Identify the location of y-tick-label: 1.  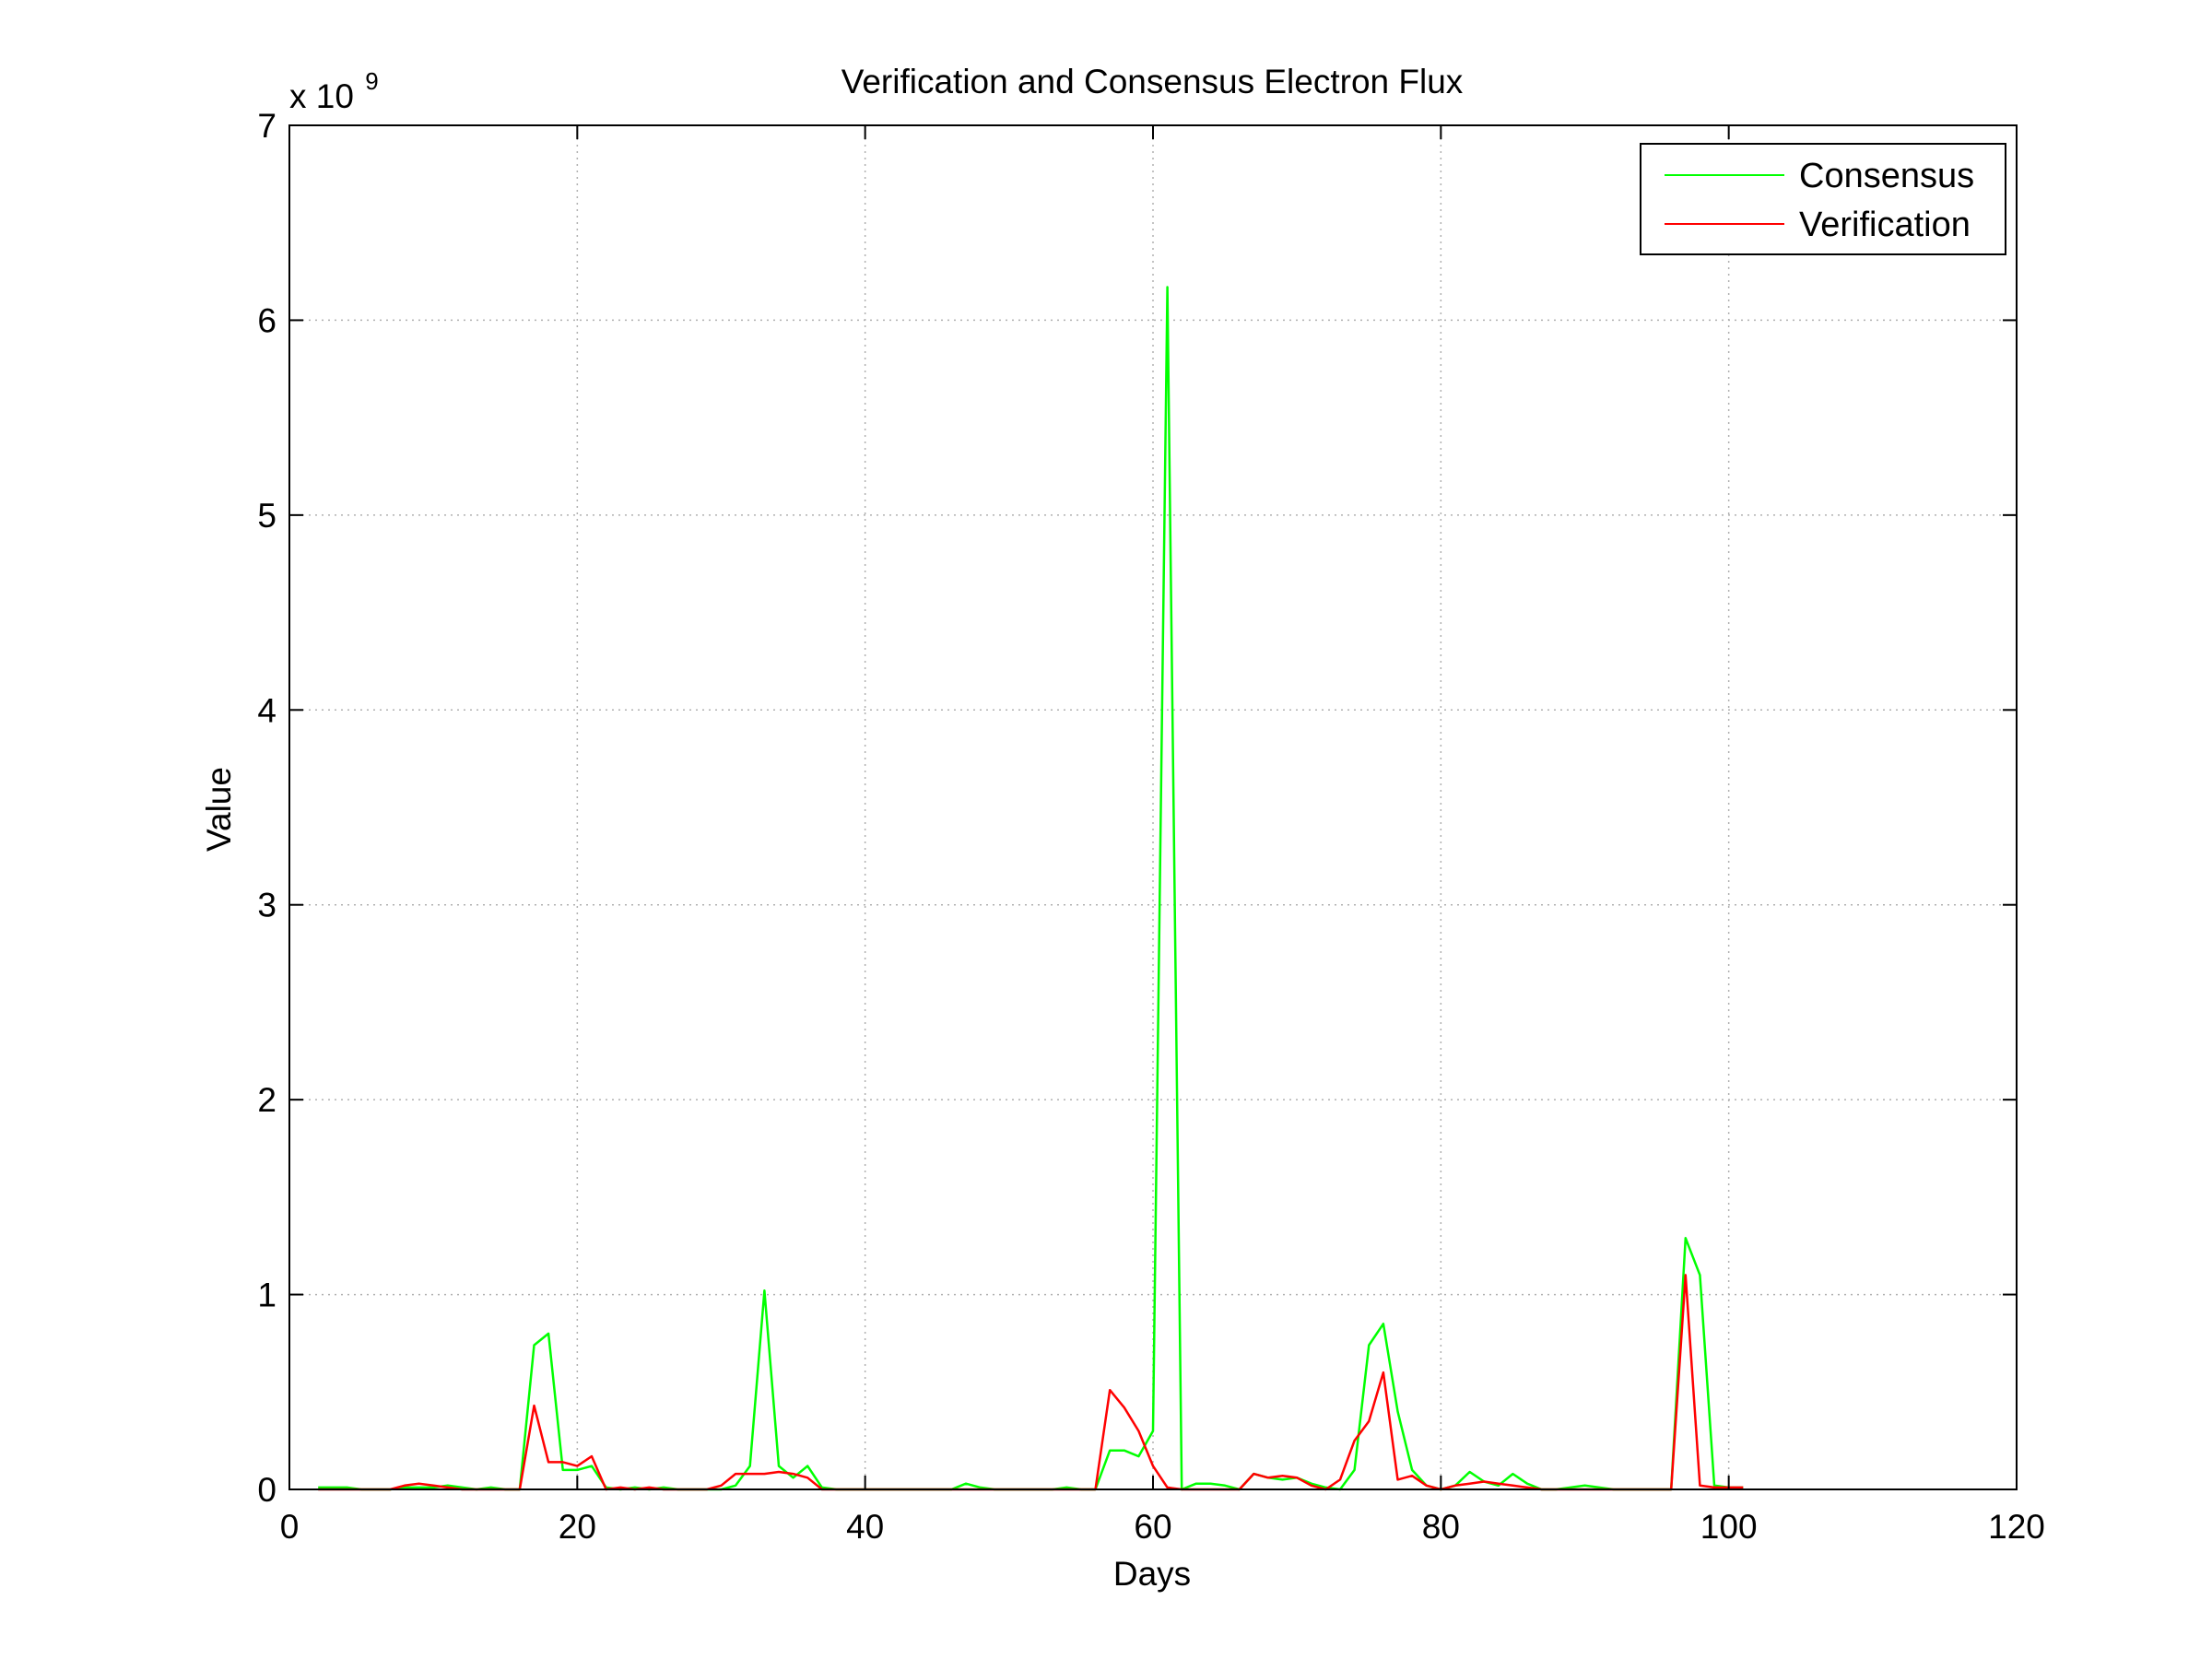
(266, 1295).